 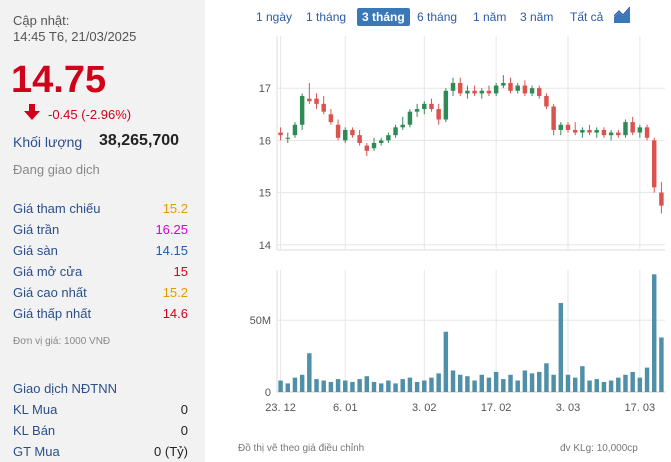 What do you see at coordinates (274, 17) in the screenshot?
I see `period-tab: 1 ngày` at bounding box center [274, 17].